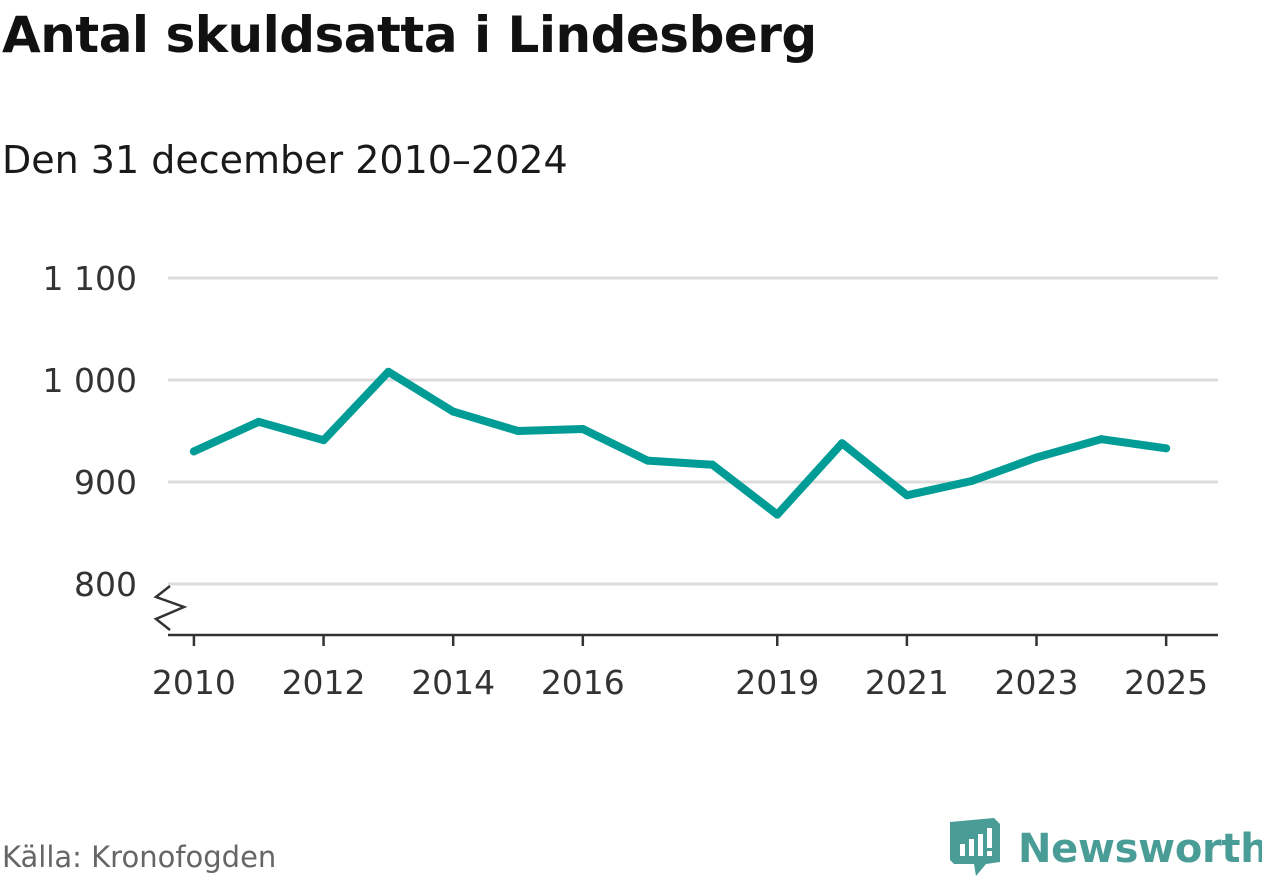 The image size is (1262, 880). What do you see at coordinates (906, 495) in the screenshot?
I see `data-point-2021` at bounding box center [906, 495].